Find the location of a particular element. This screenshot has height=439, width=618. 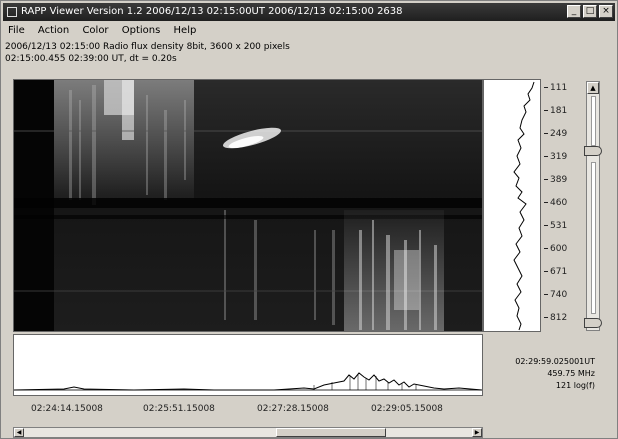

menu-options: Options is located at coordinates (141, 30).